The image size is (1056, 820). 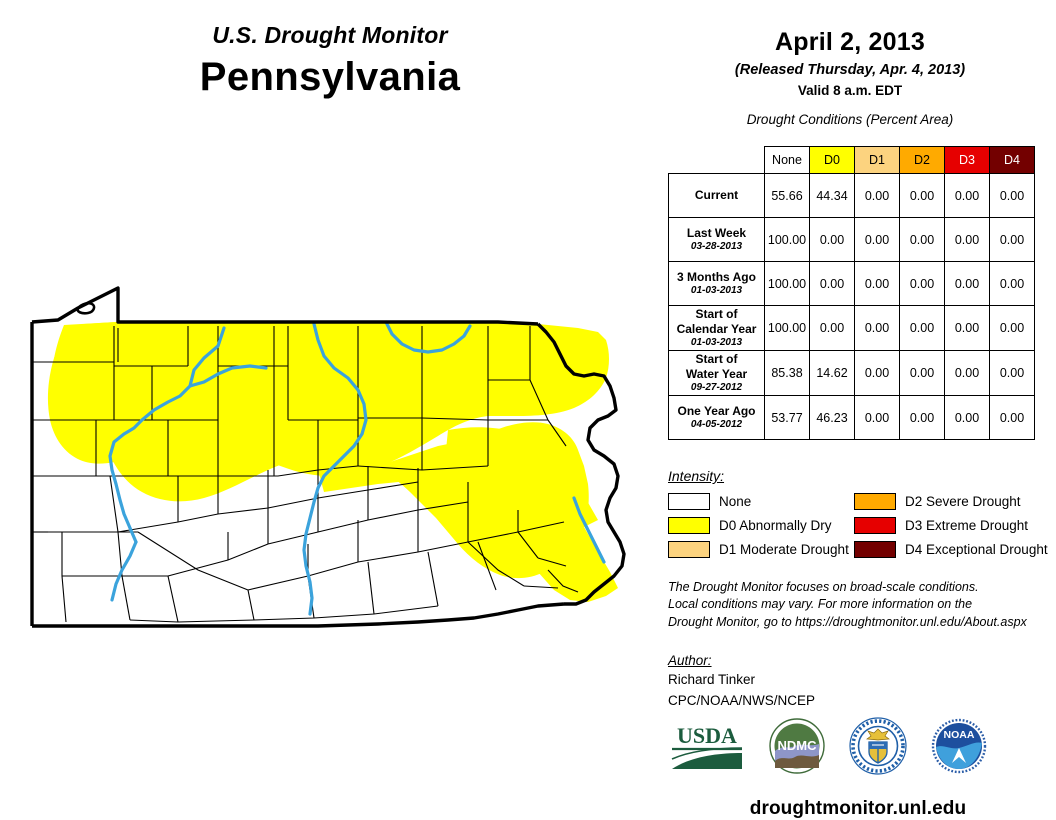 What do you see at coordinates (689, 501) in the screenshot?
I see `swatch-none-icon` at bounding box center [689, 501].